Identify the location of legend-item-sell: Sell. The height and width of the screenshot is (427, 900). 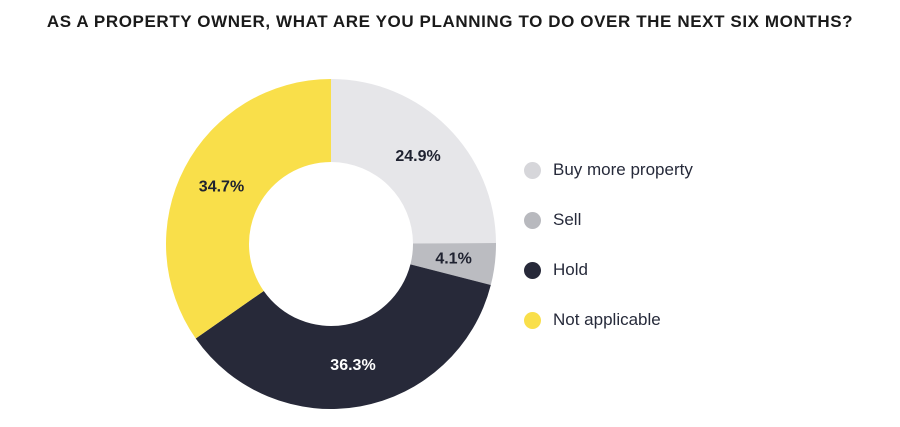
(608, 220).